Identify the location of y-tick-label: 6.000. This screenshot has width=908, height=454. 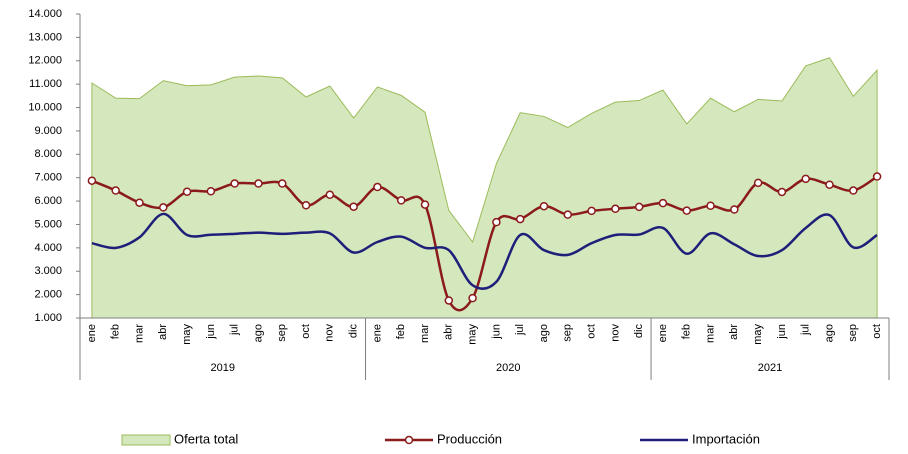
(48, 201).